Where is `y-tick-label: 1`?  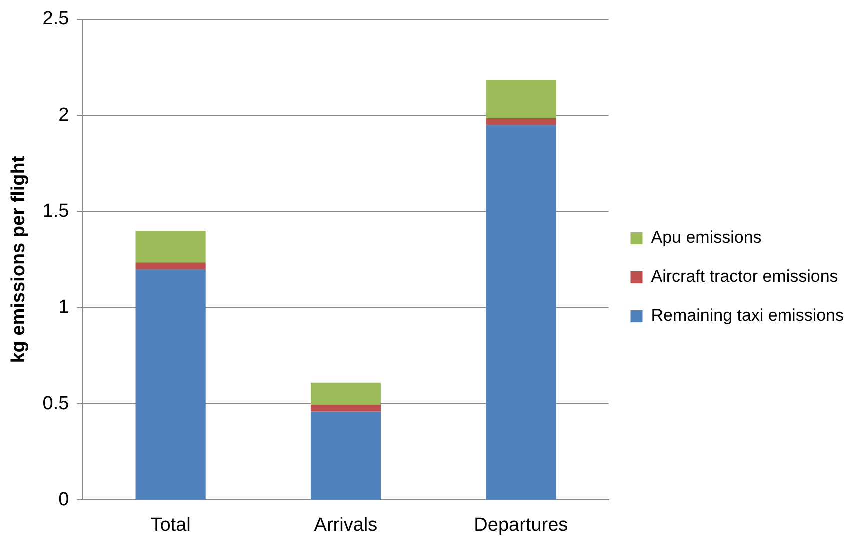
y-tick-label: 1 is located at coordinates (64, 307).